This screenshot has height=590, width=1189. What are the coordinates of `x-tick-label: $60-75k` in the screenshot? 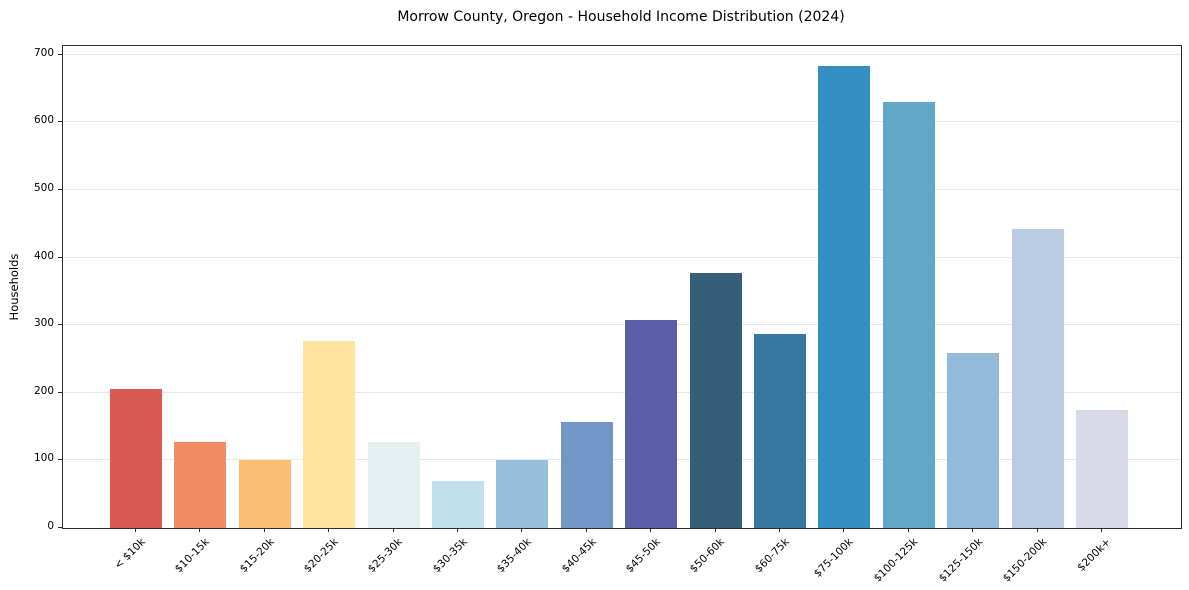 It's located at (772, 556).